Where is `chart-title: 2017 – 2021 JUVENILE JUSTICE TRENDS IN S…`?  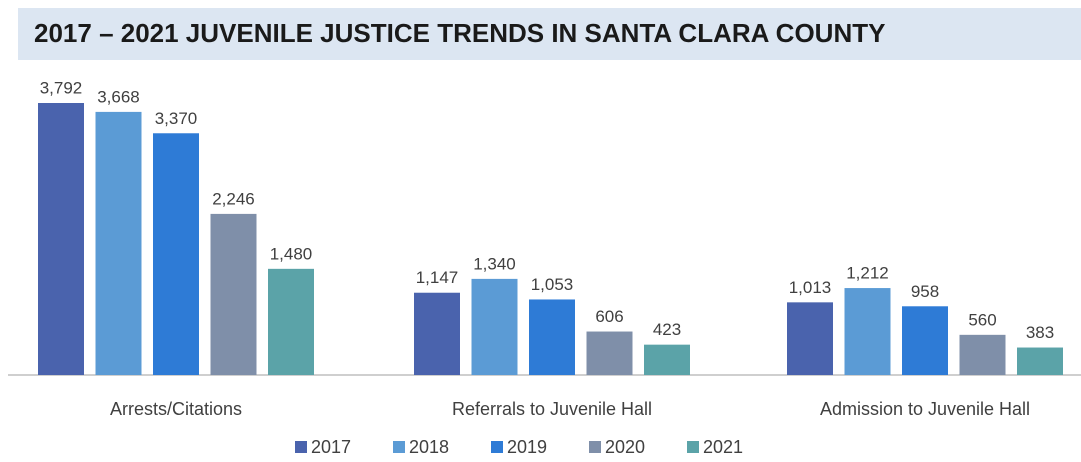
chart-title: 2017 – 2021 JUVENILE JUSTICE TRENDS IN S… is located at coordinates (459, 33).